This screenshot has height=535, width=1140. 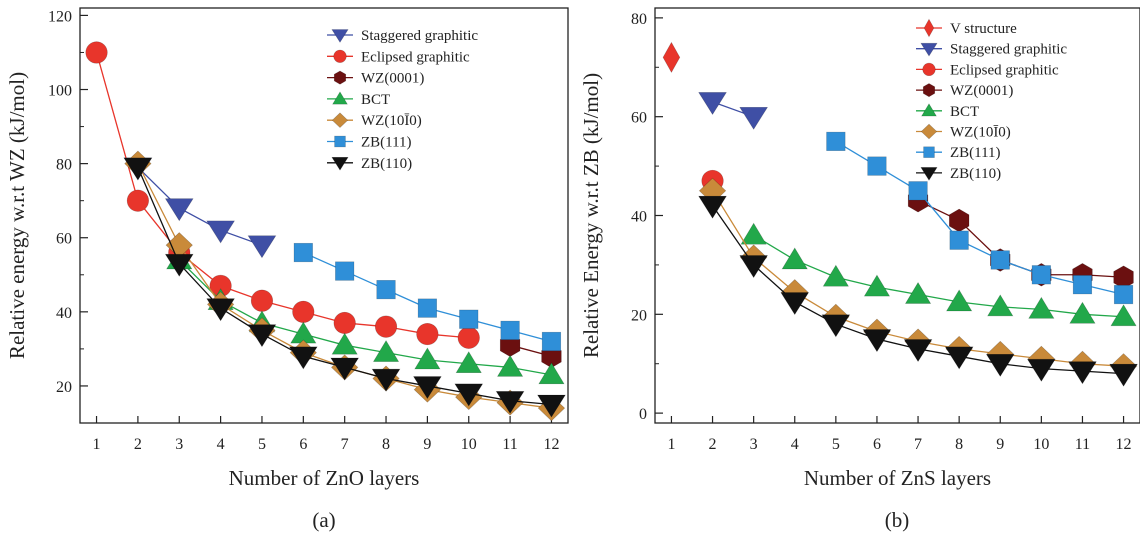 What do you see at coordinates (975, 174) in the screenshot?
I see `legend-label: ZB(110)` at bounding box center [975, 174].